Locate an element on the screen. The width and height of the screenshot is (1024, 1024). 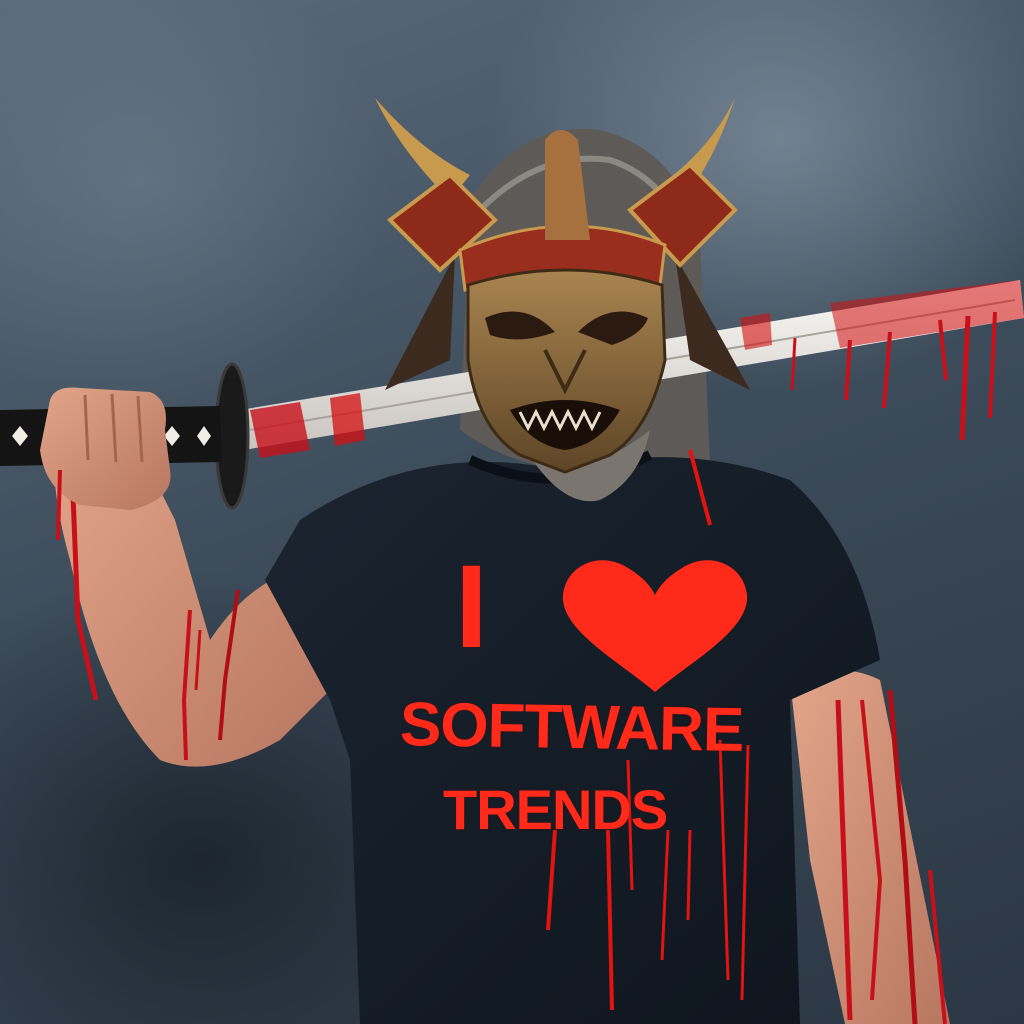
blood-drips is located at coordinates (648, 730).